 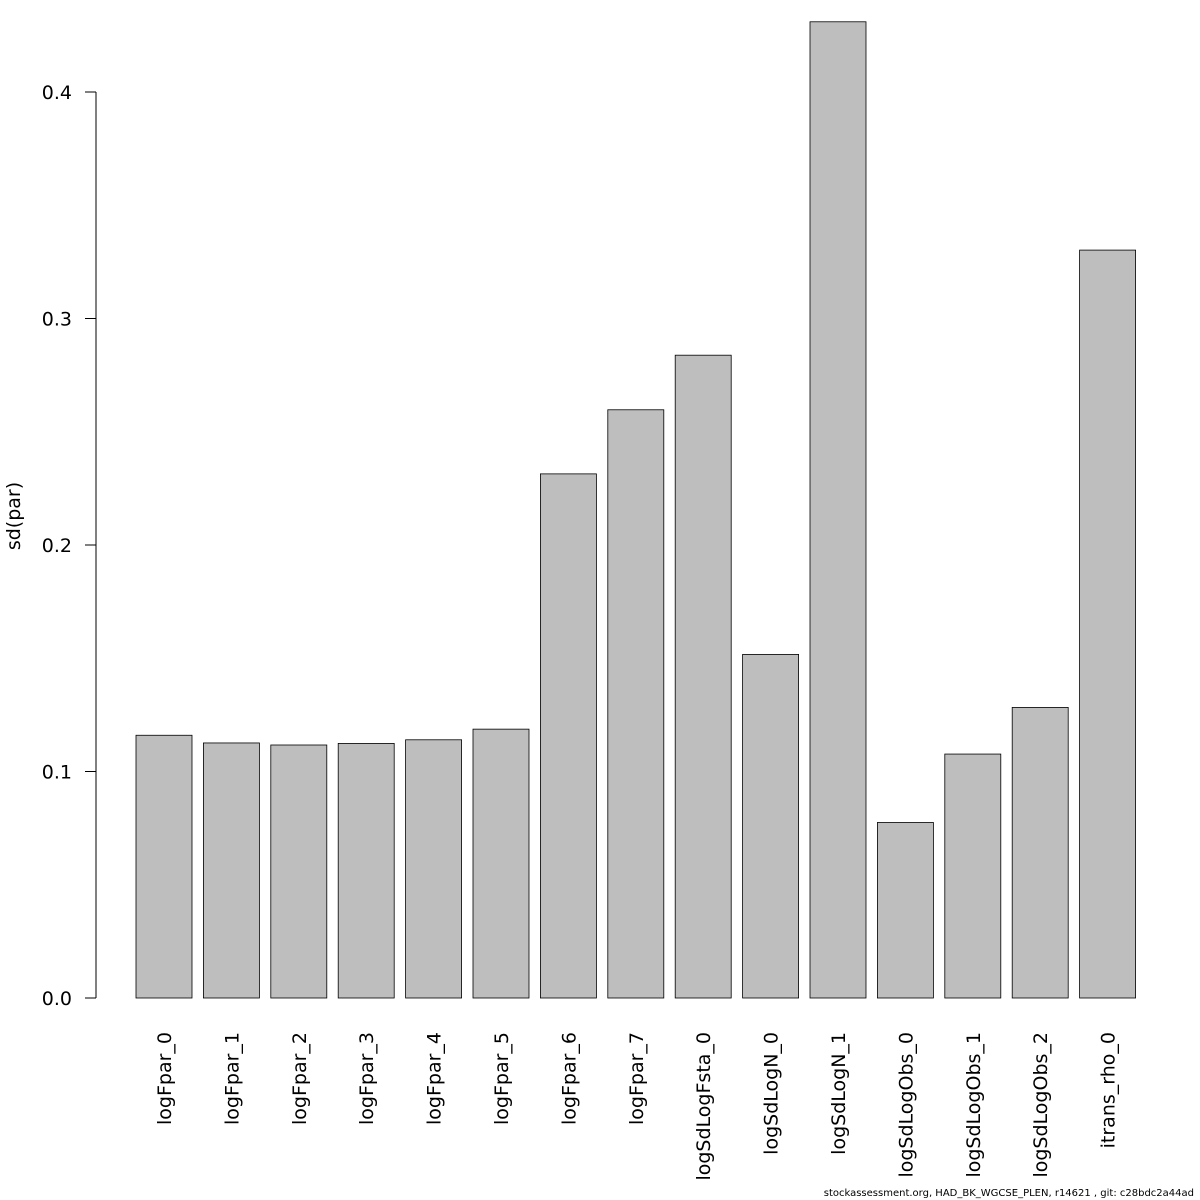 I want to click on x-tick-label: logFpar_3, so click(x=367, y=1078).